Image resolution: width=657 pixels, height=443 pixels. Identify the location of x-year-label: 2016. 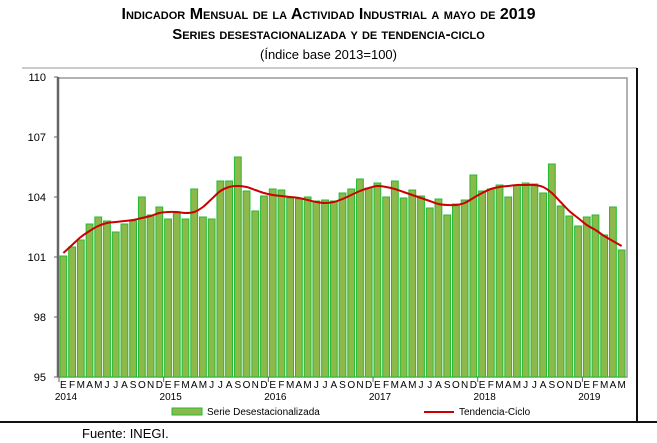
(275, 397).